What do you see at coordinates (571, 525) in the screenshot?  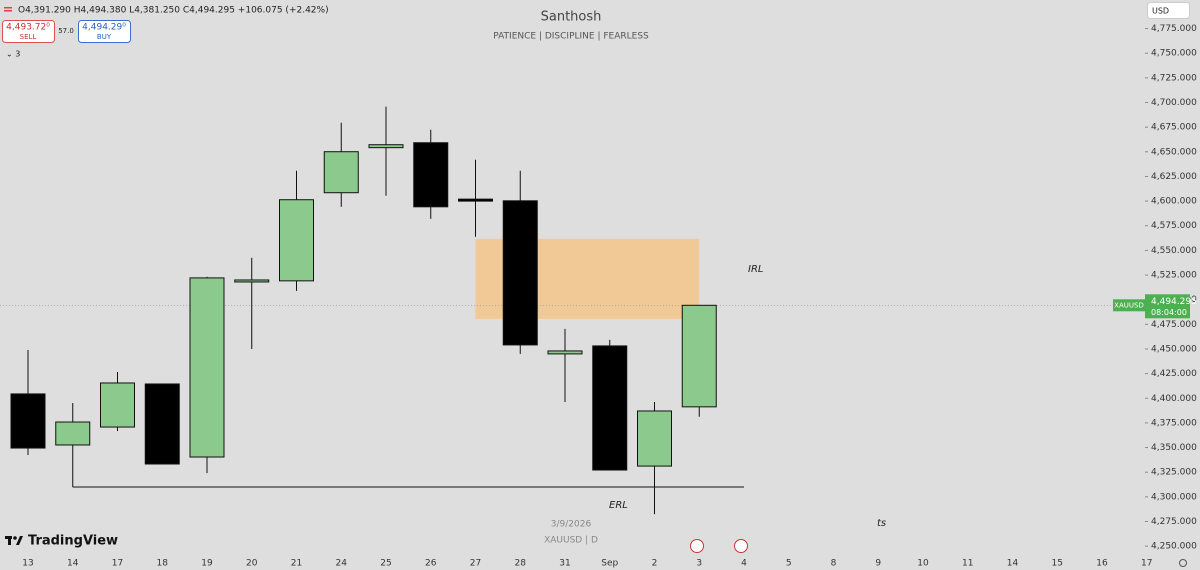 I see `watermark-date: 3/9/2026` at bounding box center [571, 525].